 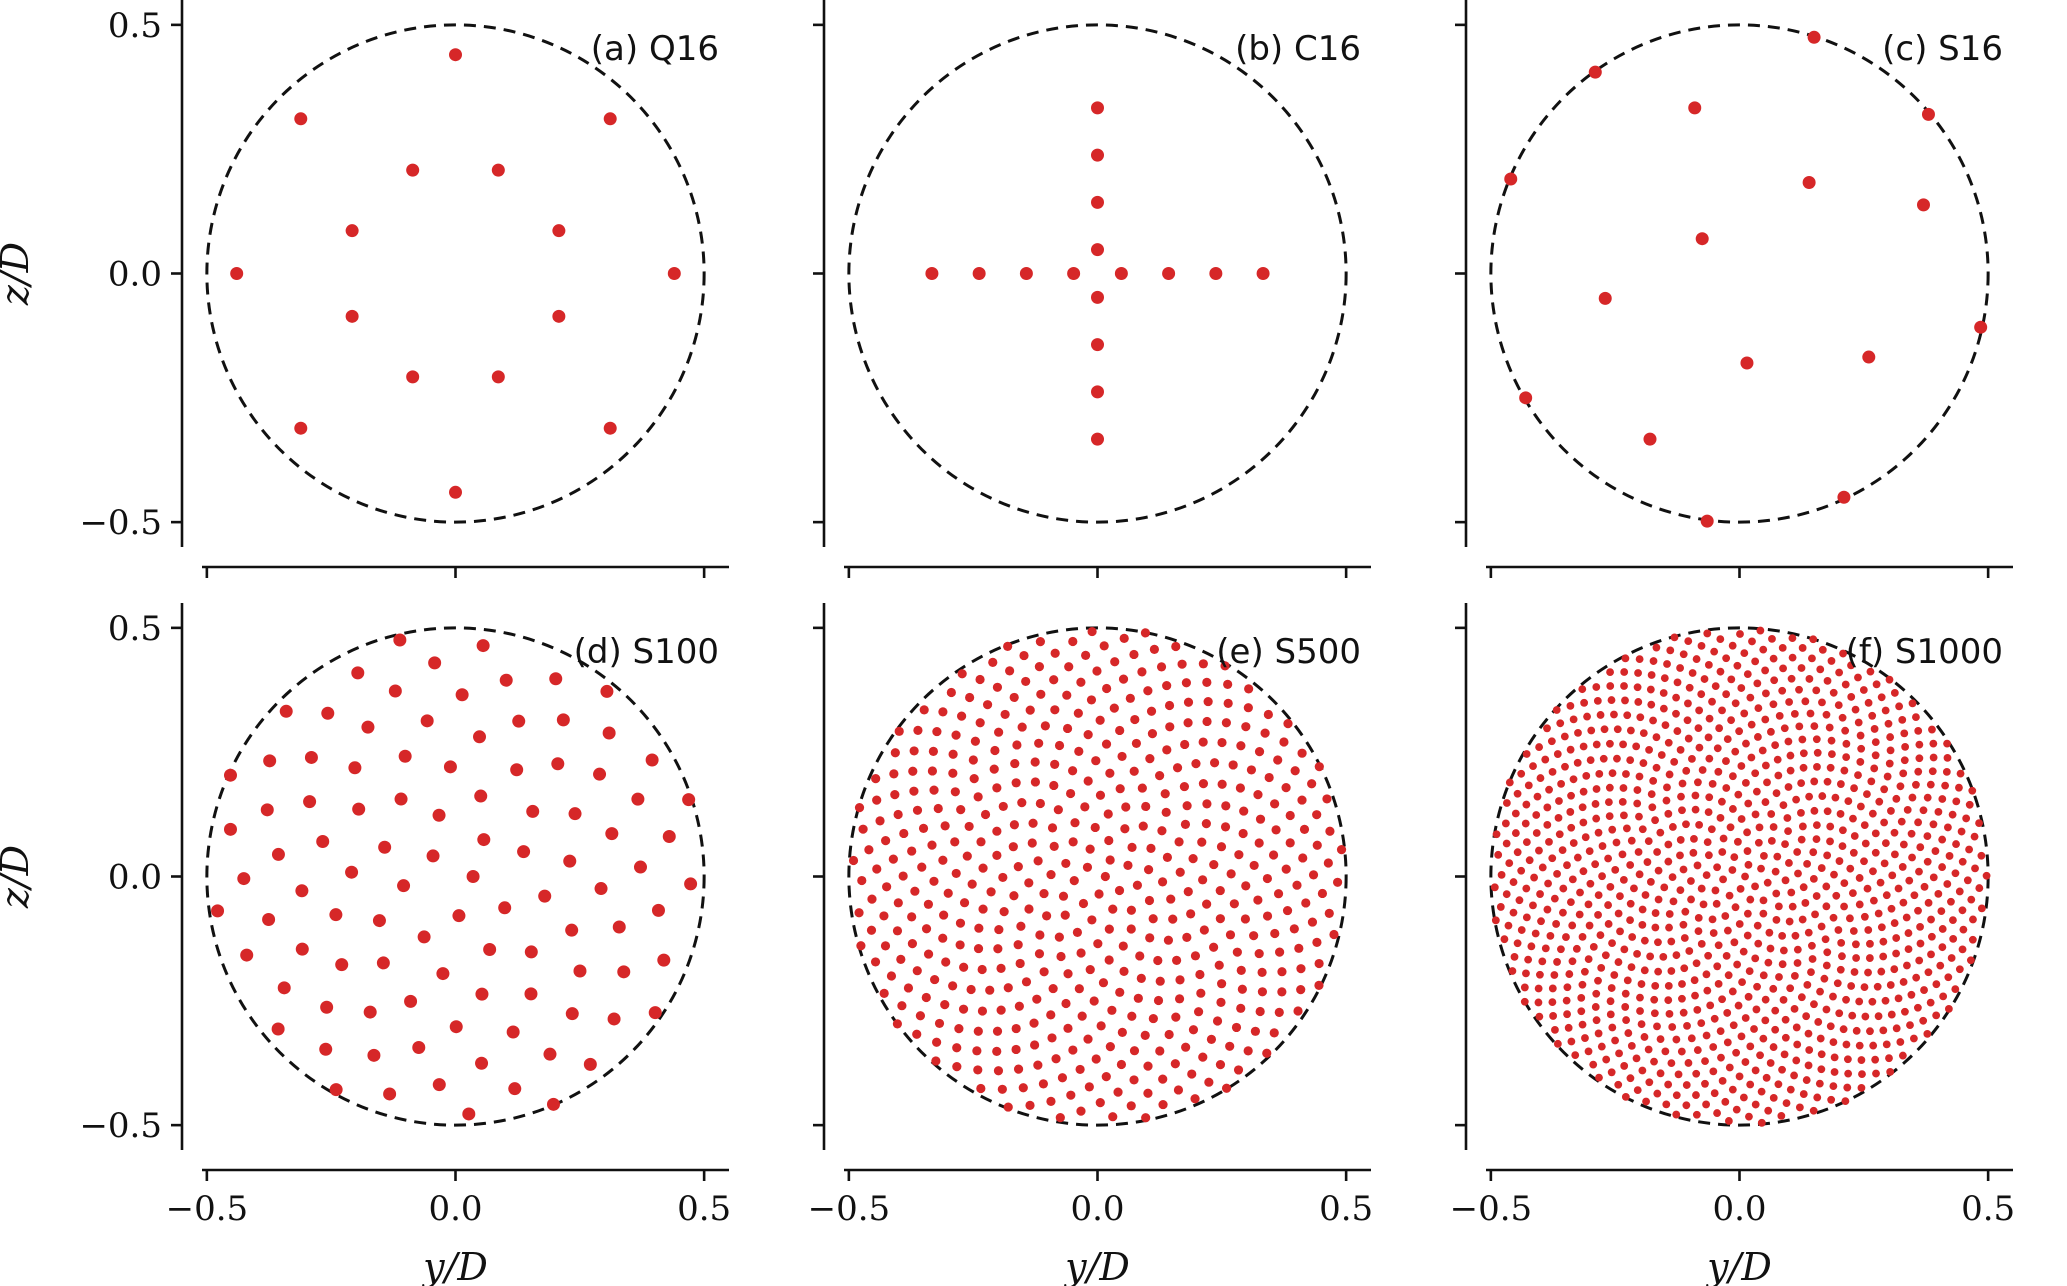 I want to click on panel-label: (c) S16, so click(x=1942, y=49).